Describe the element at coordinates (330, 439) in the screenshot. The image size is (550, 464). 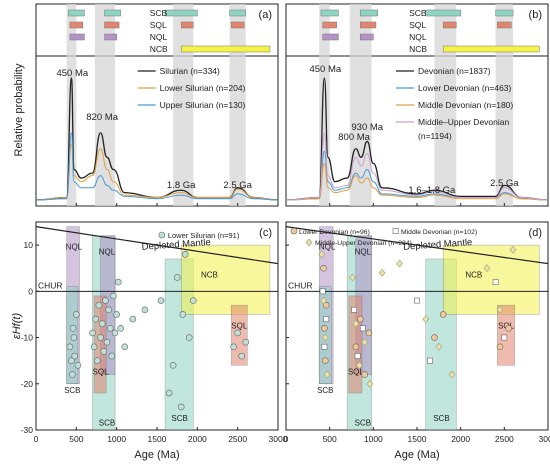
I see `x-tick-label: 500` at that location.